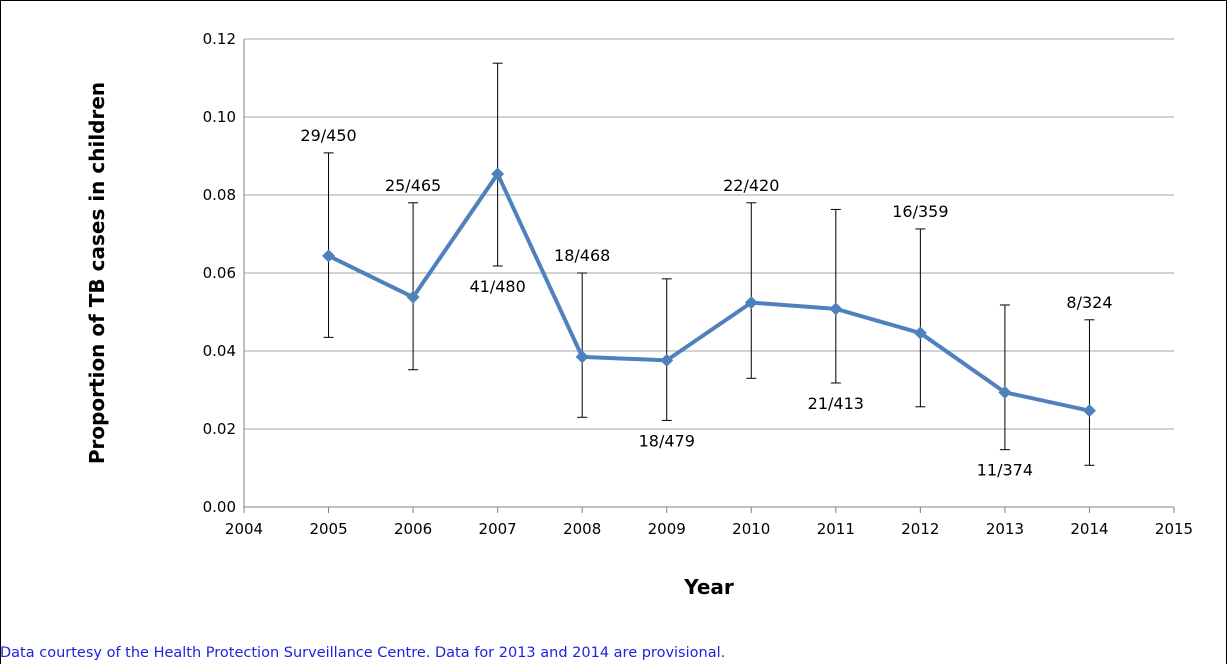  What do you see at coordinates (498, 529) in the screenshot?
I see `x-tick-label: 2007` at bounding box center [498, 529].